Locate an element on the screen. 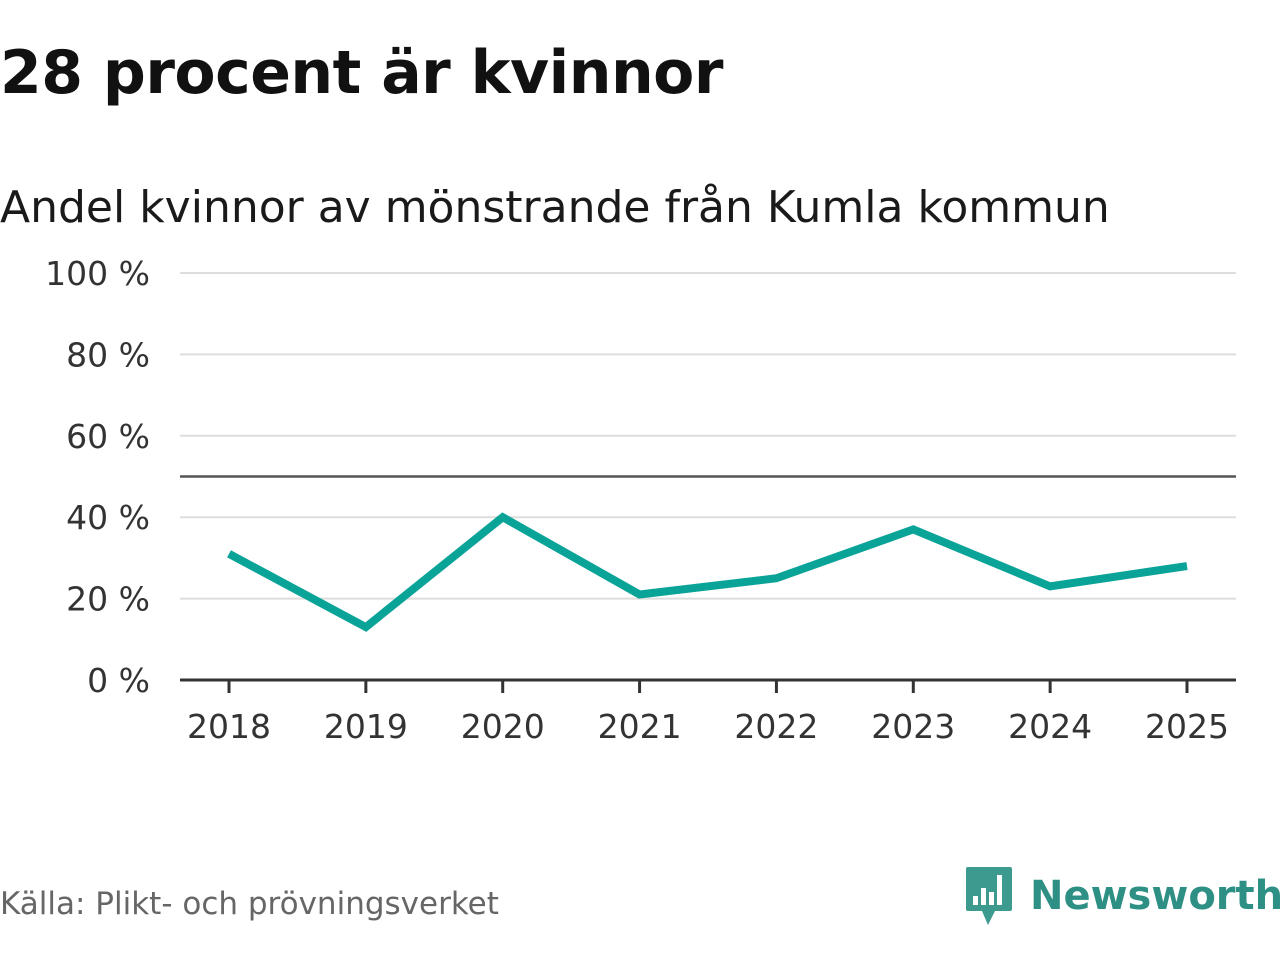  series-group is located at coordinates (707, 572).